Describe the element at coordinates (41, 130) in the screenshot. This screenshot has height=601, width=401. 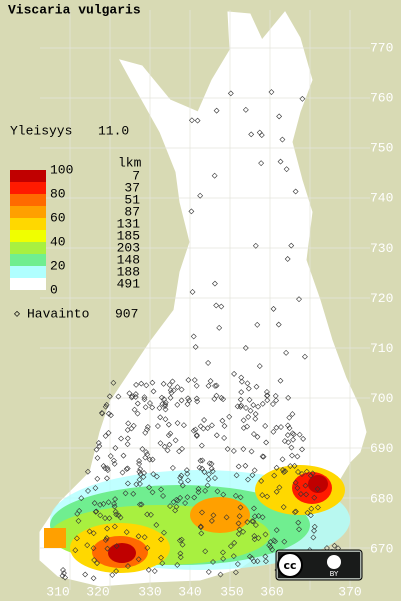
I see `frequency-label: Yleisyys` at that location.